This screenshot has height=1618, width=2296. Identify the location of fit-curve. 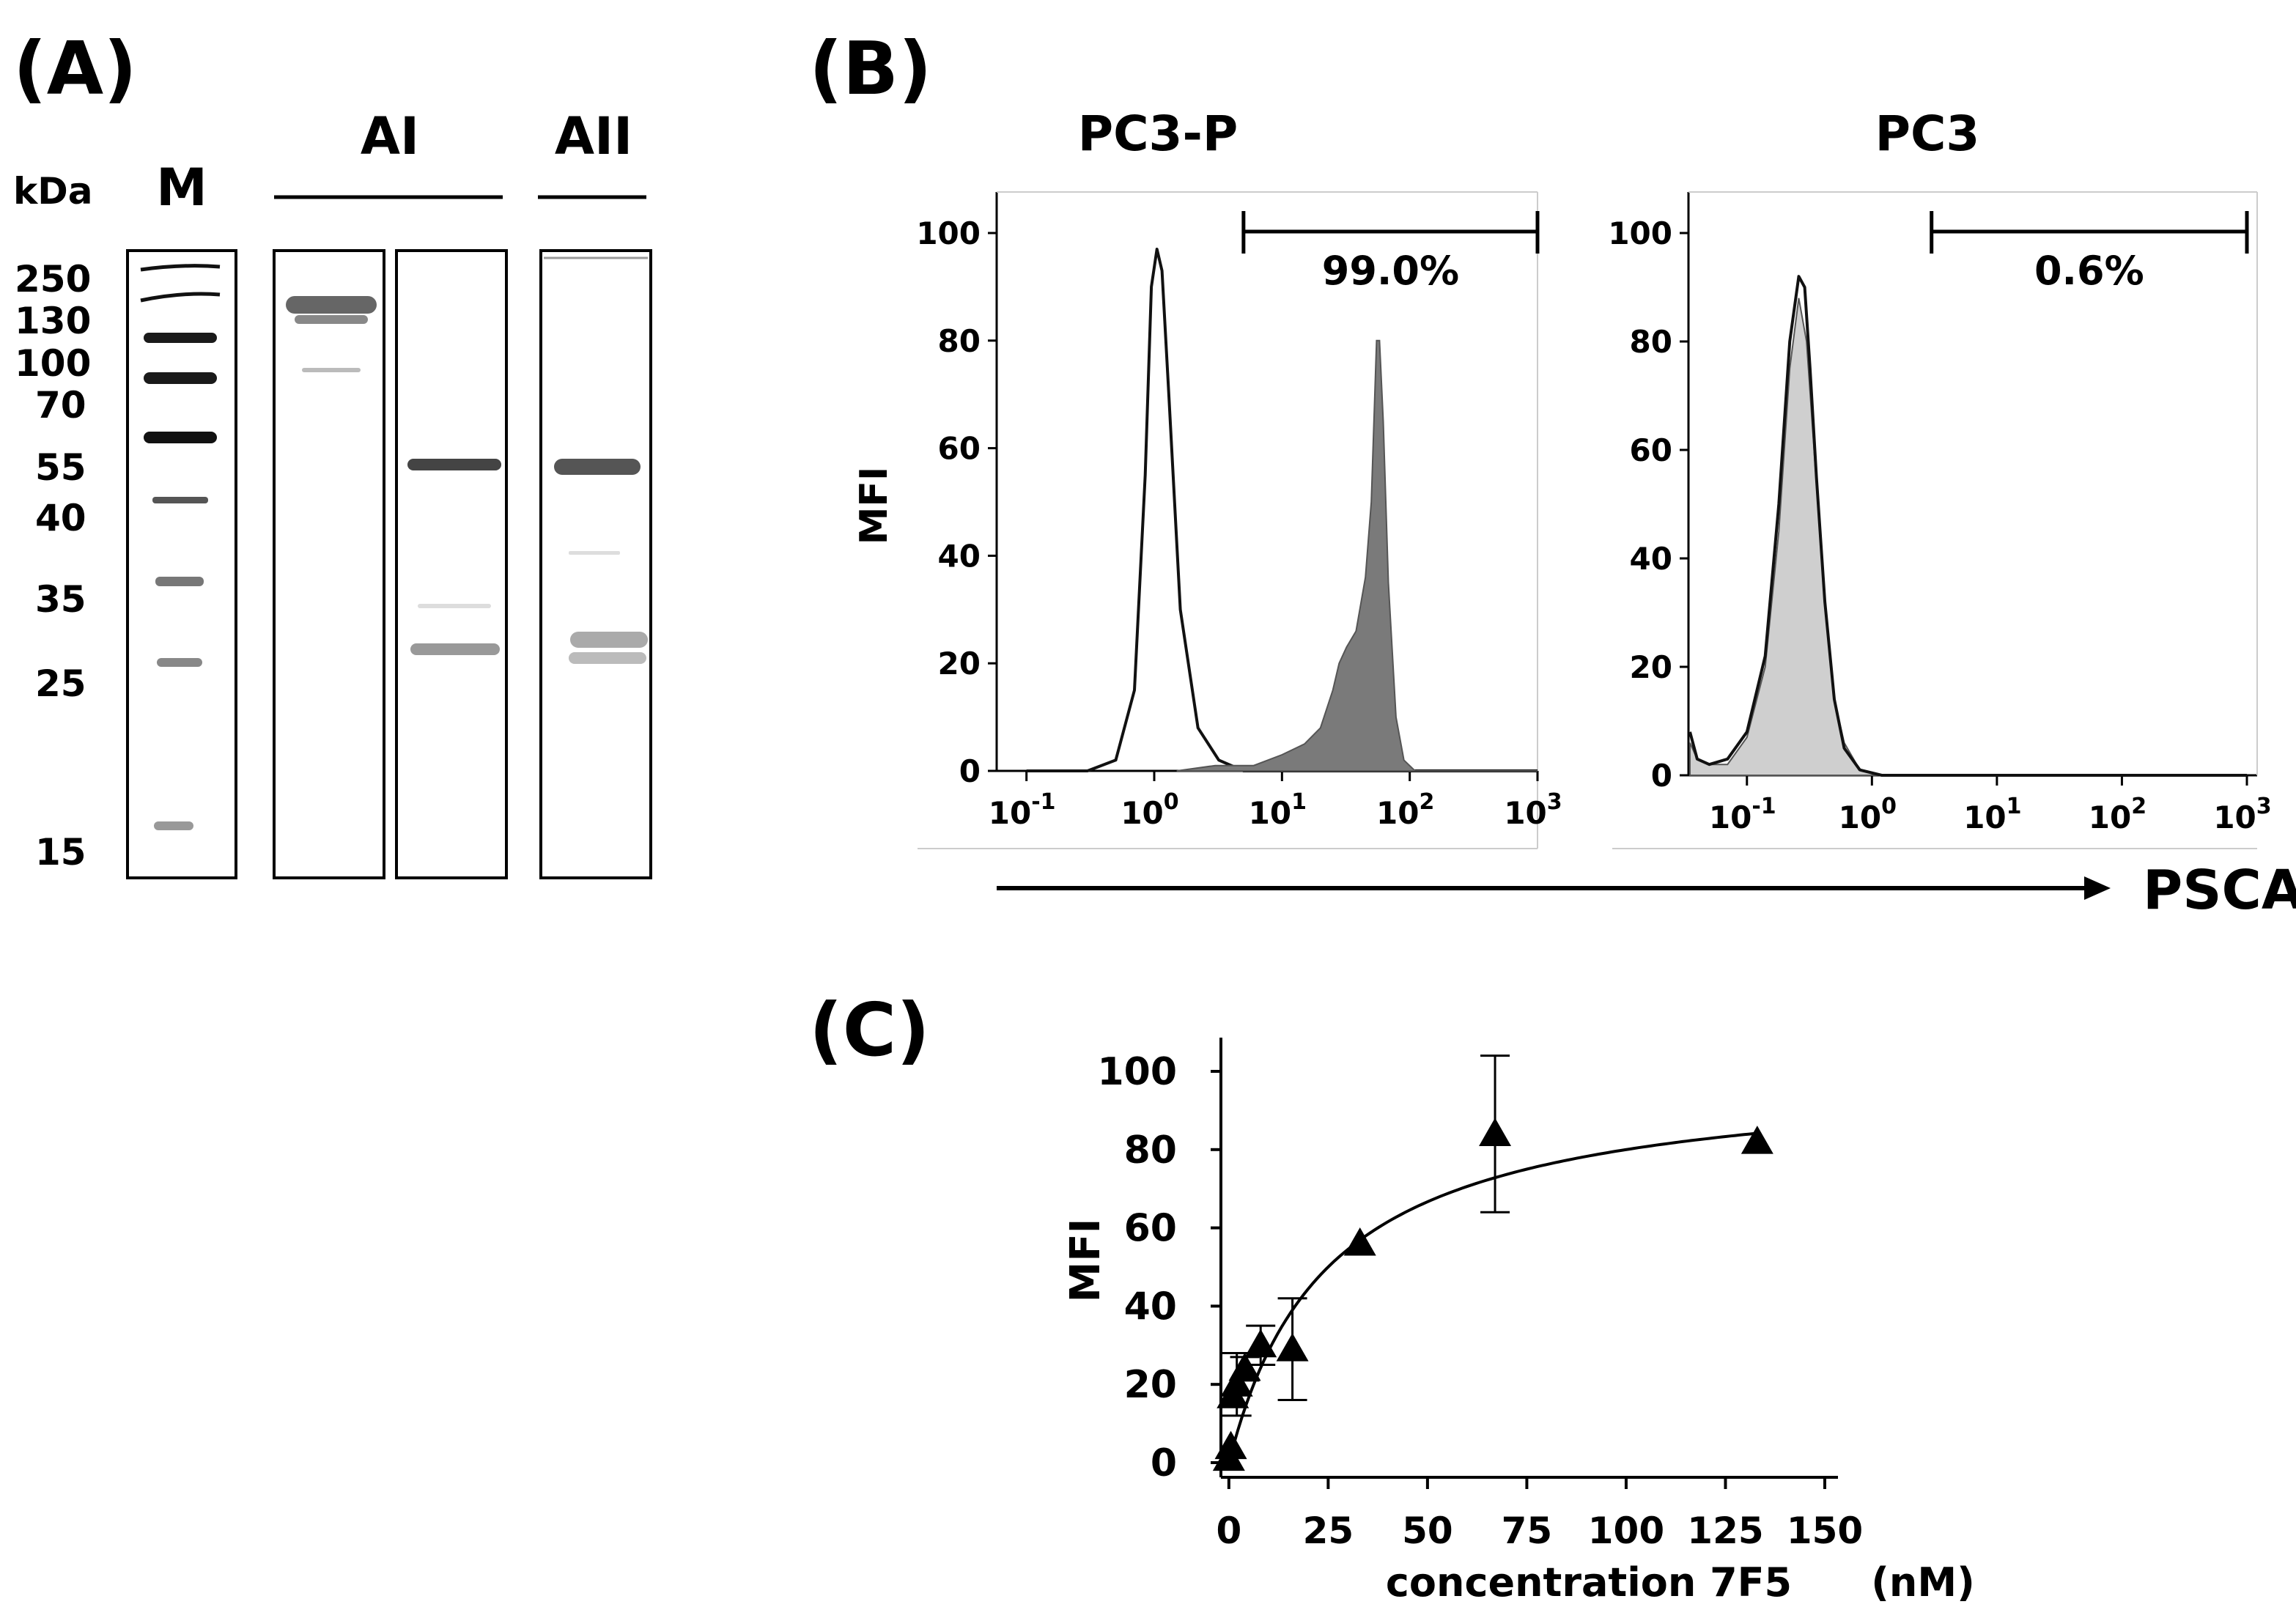
(1492, 1297).